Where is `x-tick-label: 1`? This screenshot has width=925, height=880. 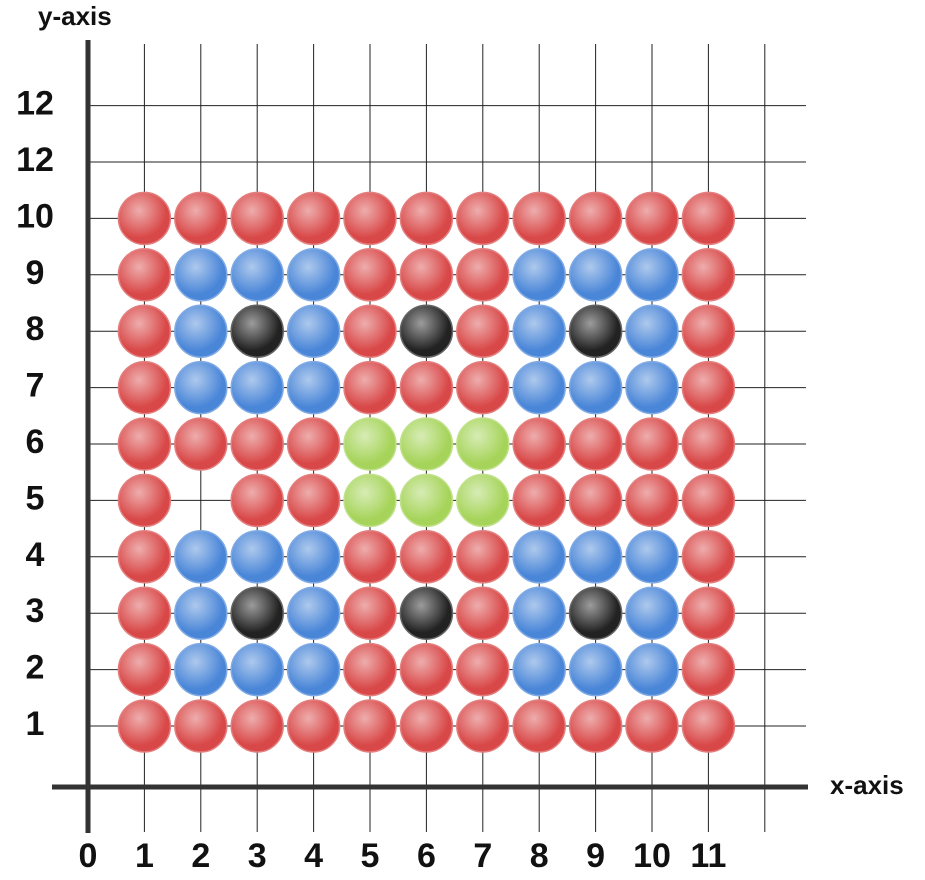 x-tick-label: 1 is located at coordinates (144, 856).